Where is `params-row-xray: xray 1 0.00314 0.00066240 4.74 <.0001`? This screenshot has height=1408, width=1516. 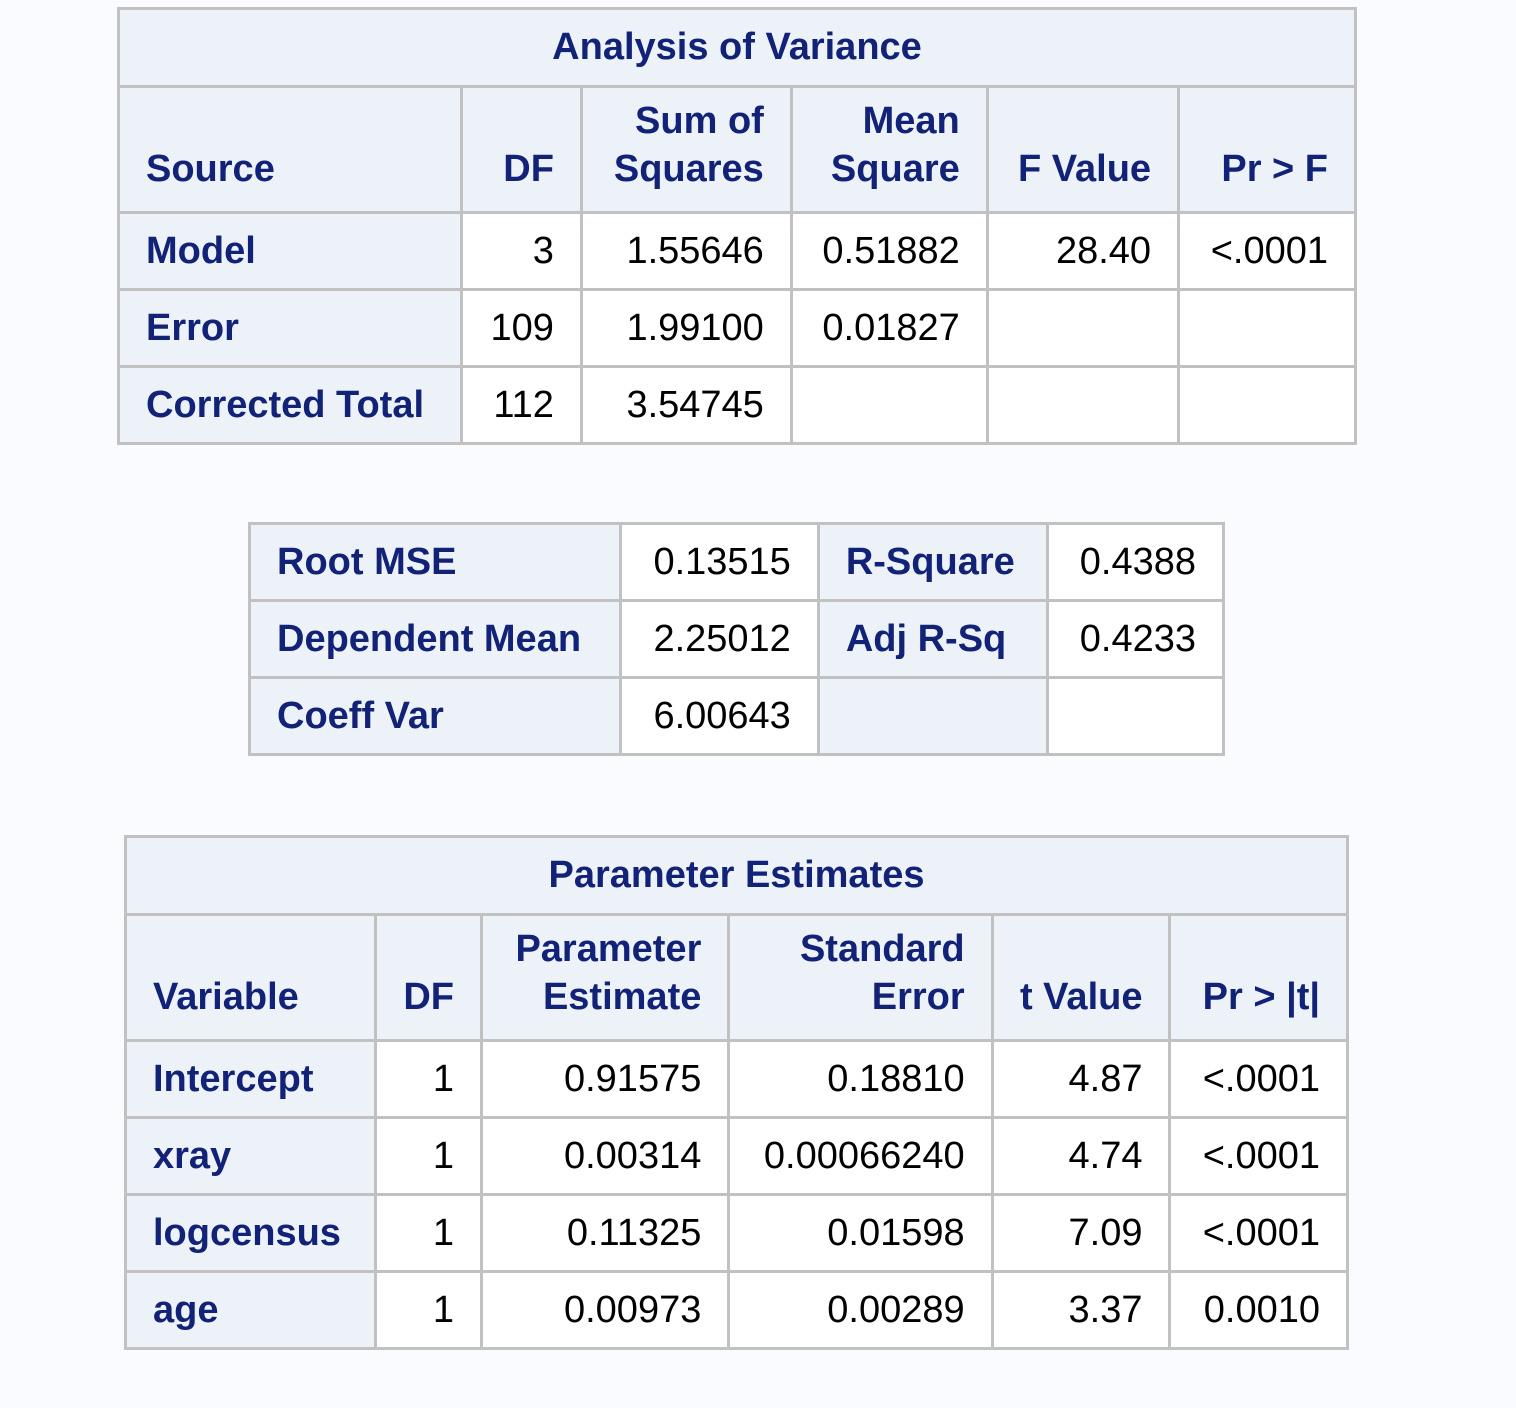 params-row-xray: xray 1 0.00314 0.00066240 4.74 <.0001 is located at coordinates (736, 1156).